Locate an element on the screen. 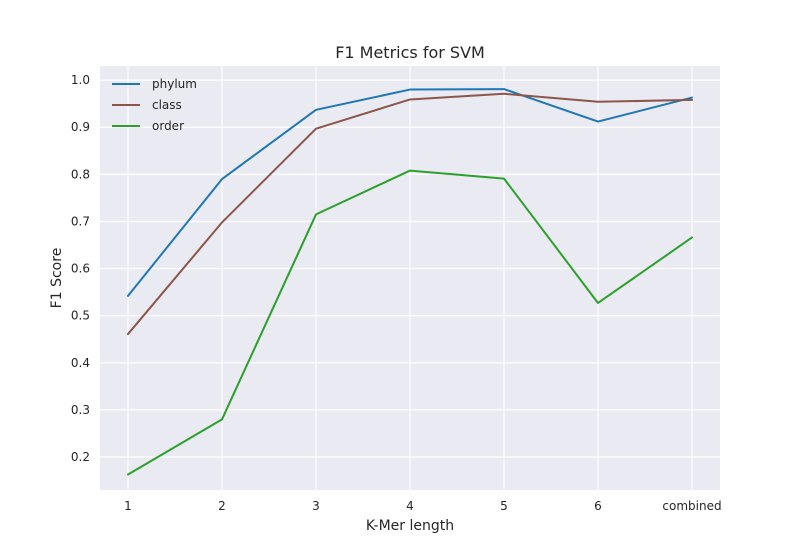 This screenshot has height=550, width=800. legend: phylum class order is located at coordinates (154, 105).